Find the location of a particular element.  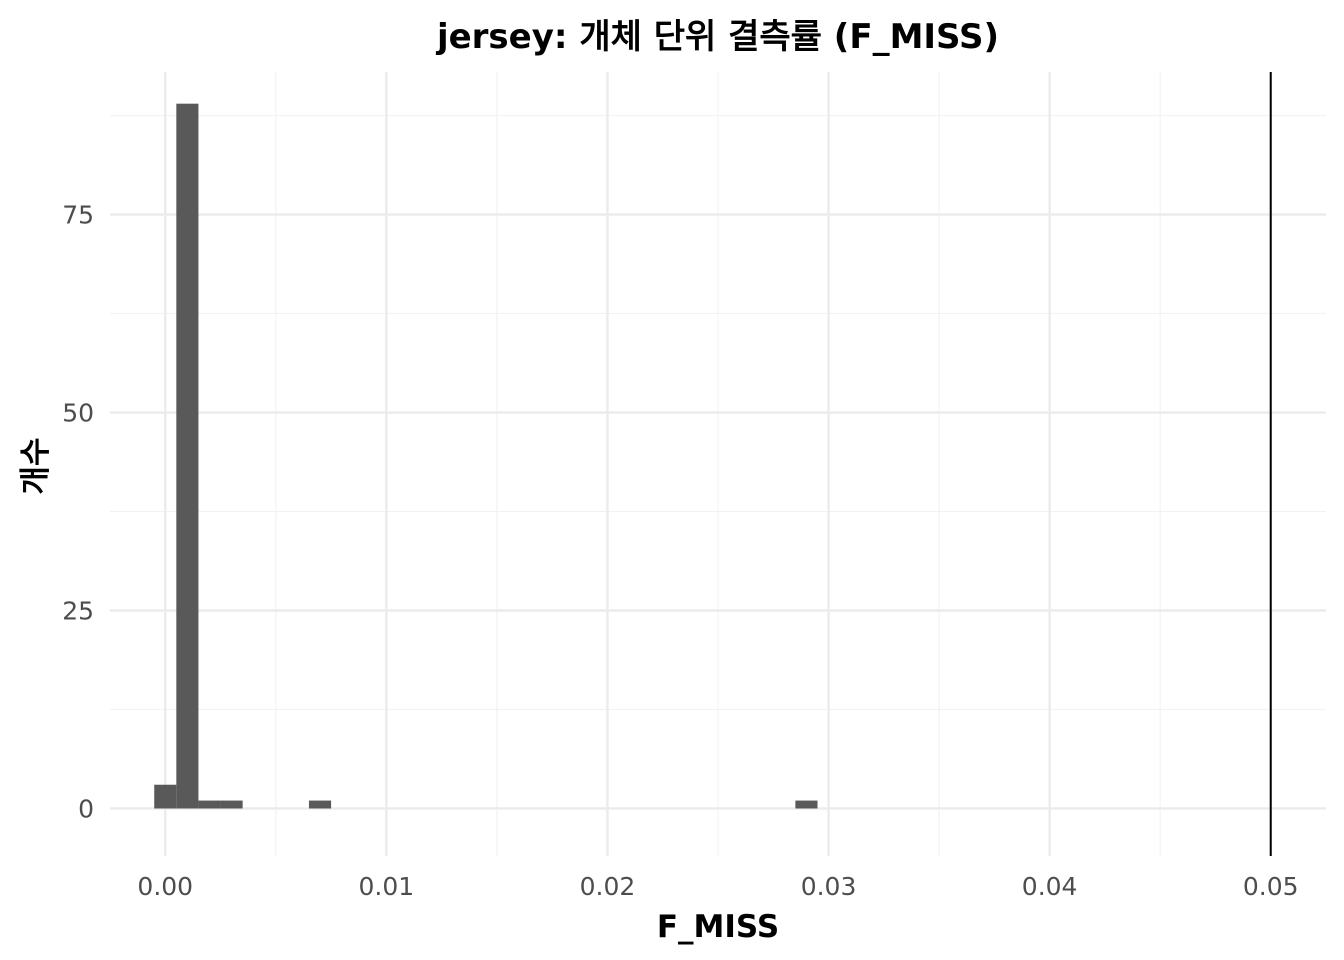

y-axis-ticks: 0 25 50 75 is located at coordinates (78, 512).